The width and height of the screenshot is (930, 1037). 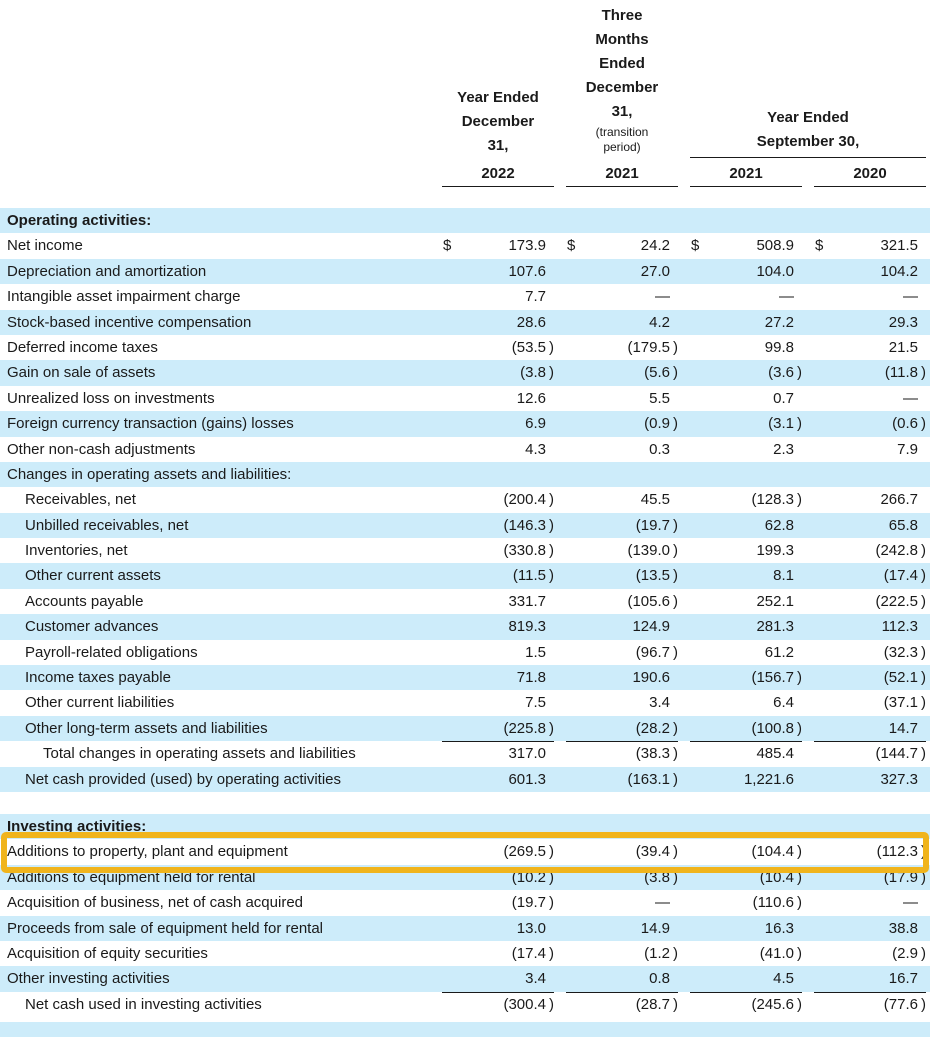 What do you see at coordinates (746, 677) in the screenshot?
I see `value-cell: (156.7)` at bounding box center [746, 677].